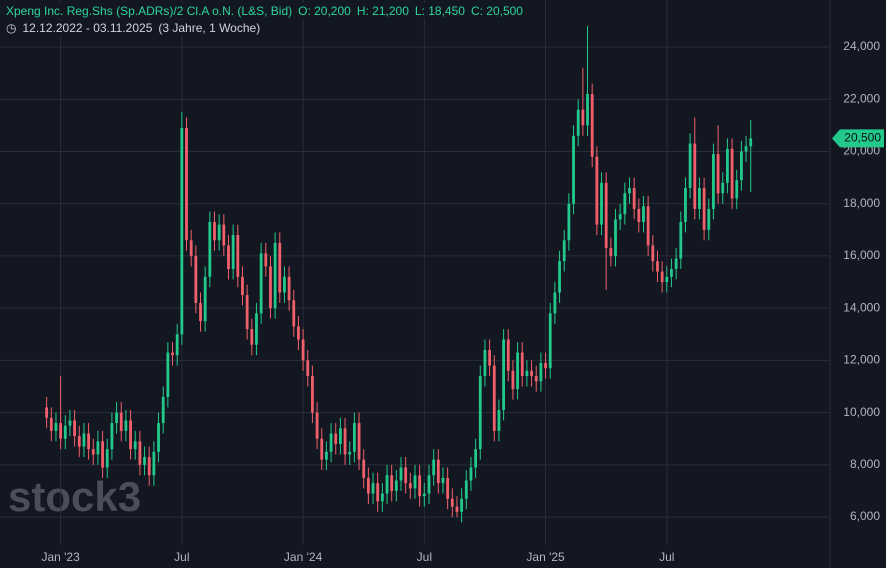 The image size is (886, 568). Describe the element at coordinates (861, 255) in the screenshot. I see `y-tick-label: 16,000` at that location.